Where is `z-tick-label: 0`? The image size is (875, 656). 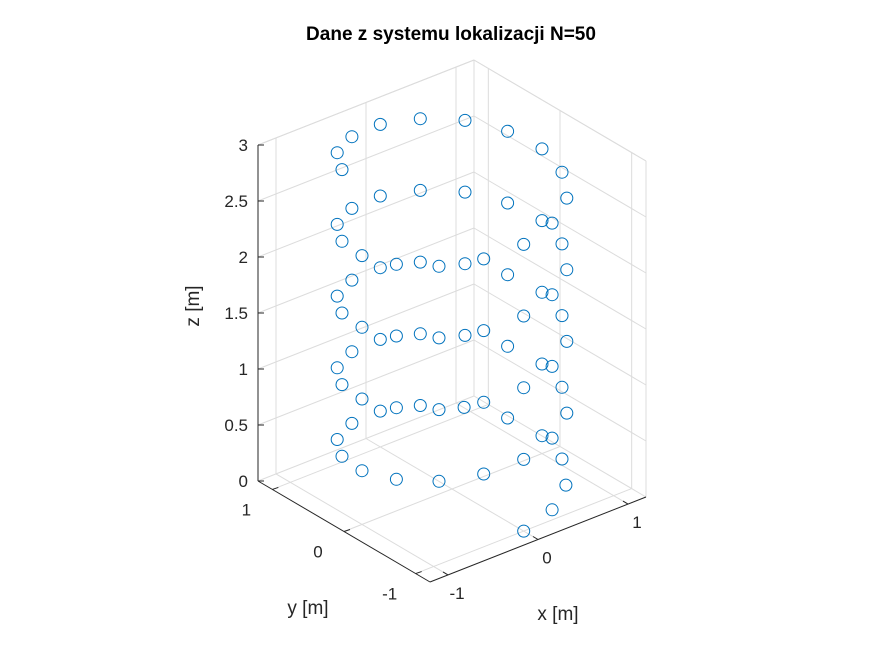 z-tick-label: 0 is located at coordinates (243, 481).